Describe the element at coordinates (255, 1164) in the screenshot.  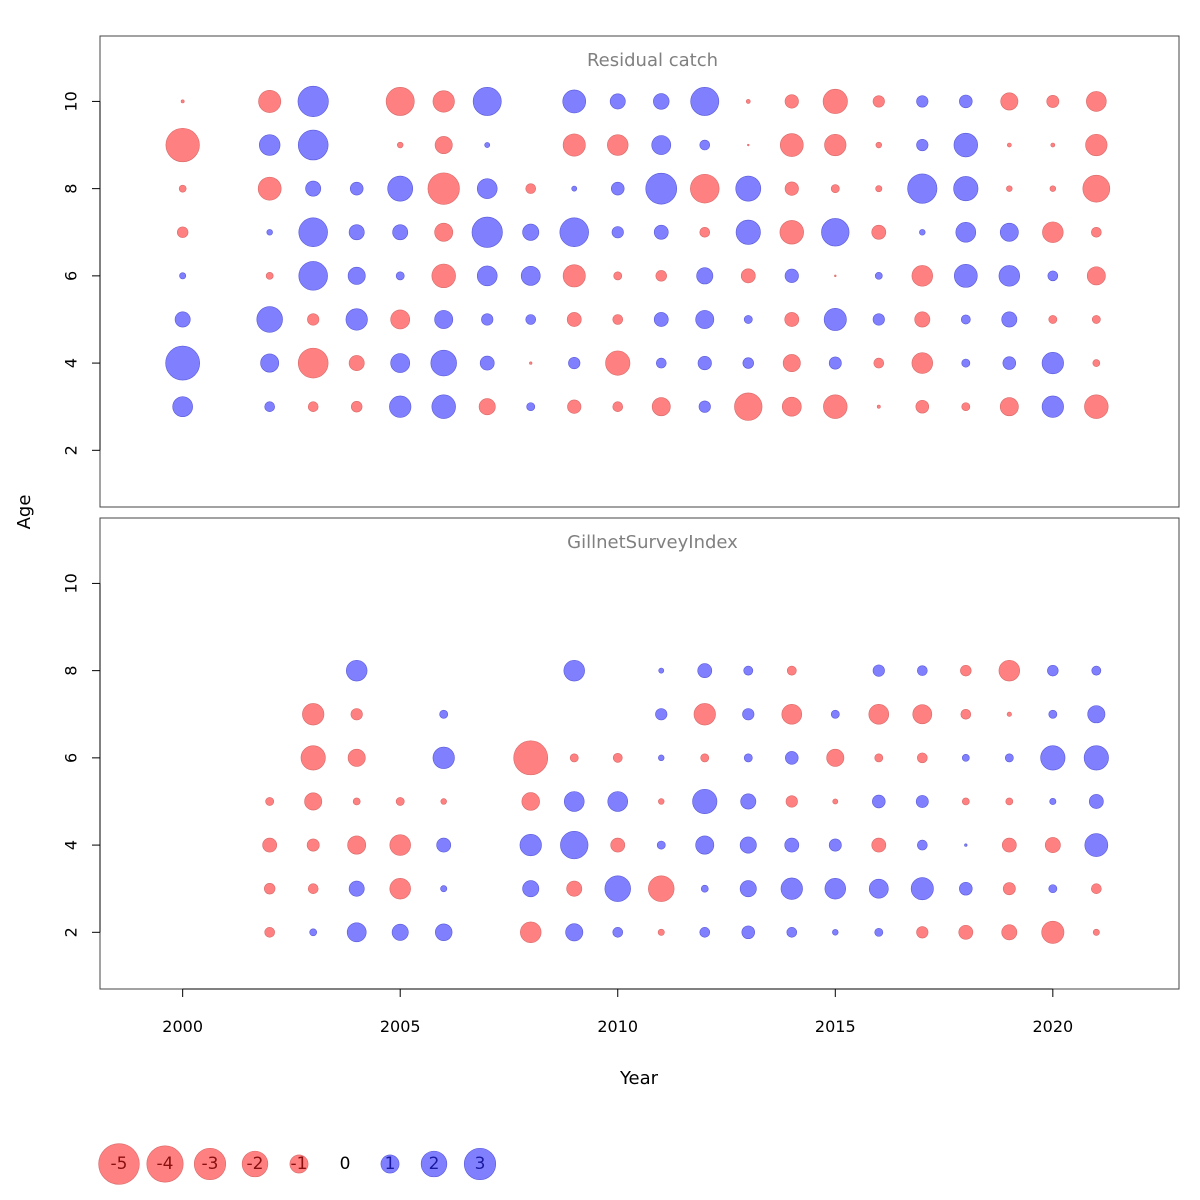
I see `legend-label: -2` at that location.